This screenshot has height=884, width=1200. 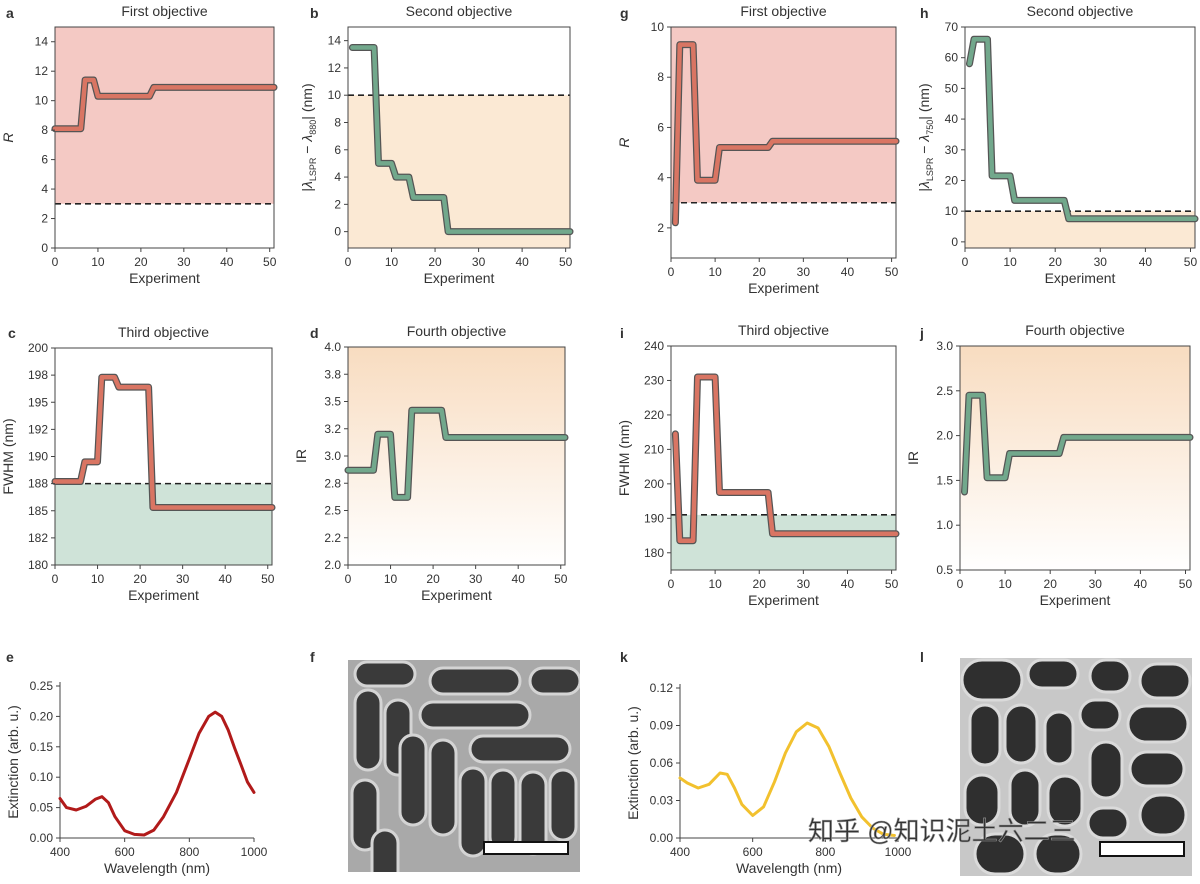 What do you see at coordinates (42, 747) in the screenshot?
I see `y-tick-label: 0.15` at bounding box center [42, 747].